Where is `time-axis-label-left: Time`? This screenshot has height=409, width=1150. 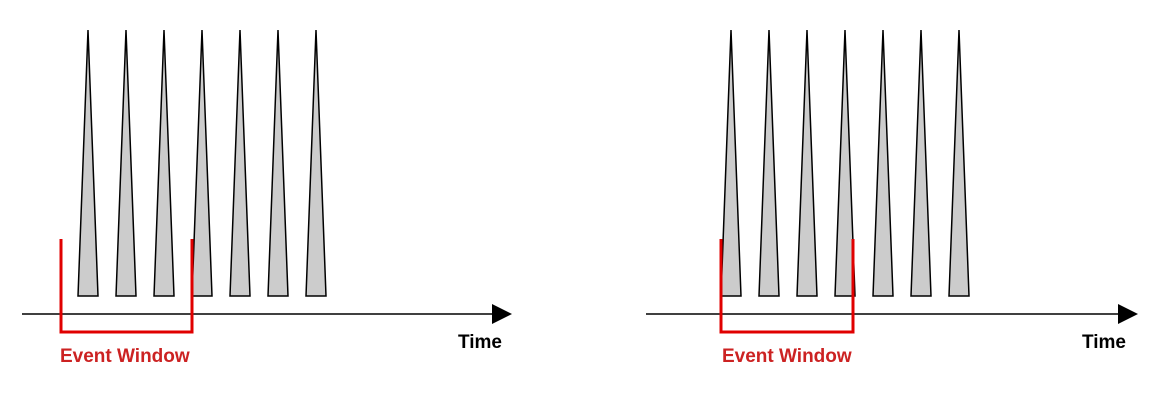 time-axis-label-left: Time is located at coordinates (480, 342).